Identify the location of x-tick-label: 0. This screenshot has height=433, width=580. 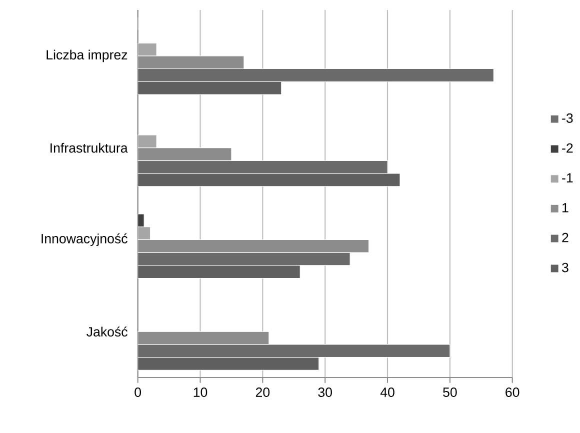
(138, 392).